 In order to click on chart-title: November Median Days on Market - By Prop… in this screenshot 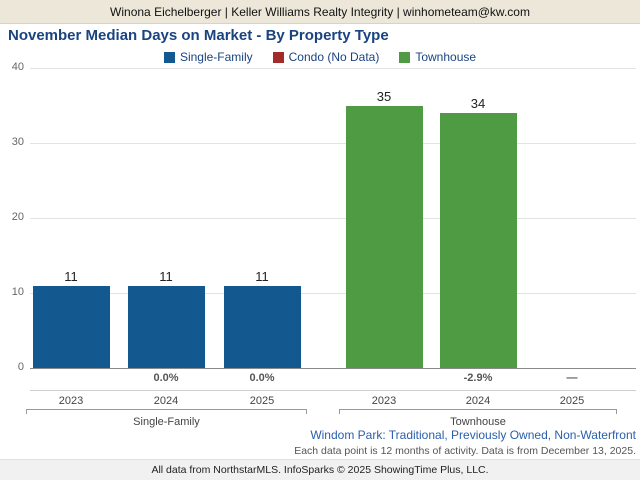, I will do `click(198, 35)`.